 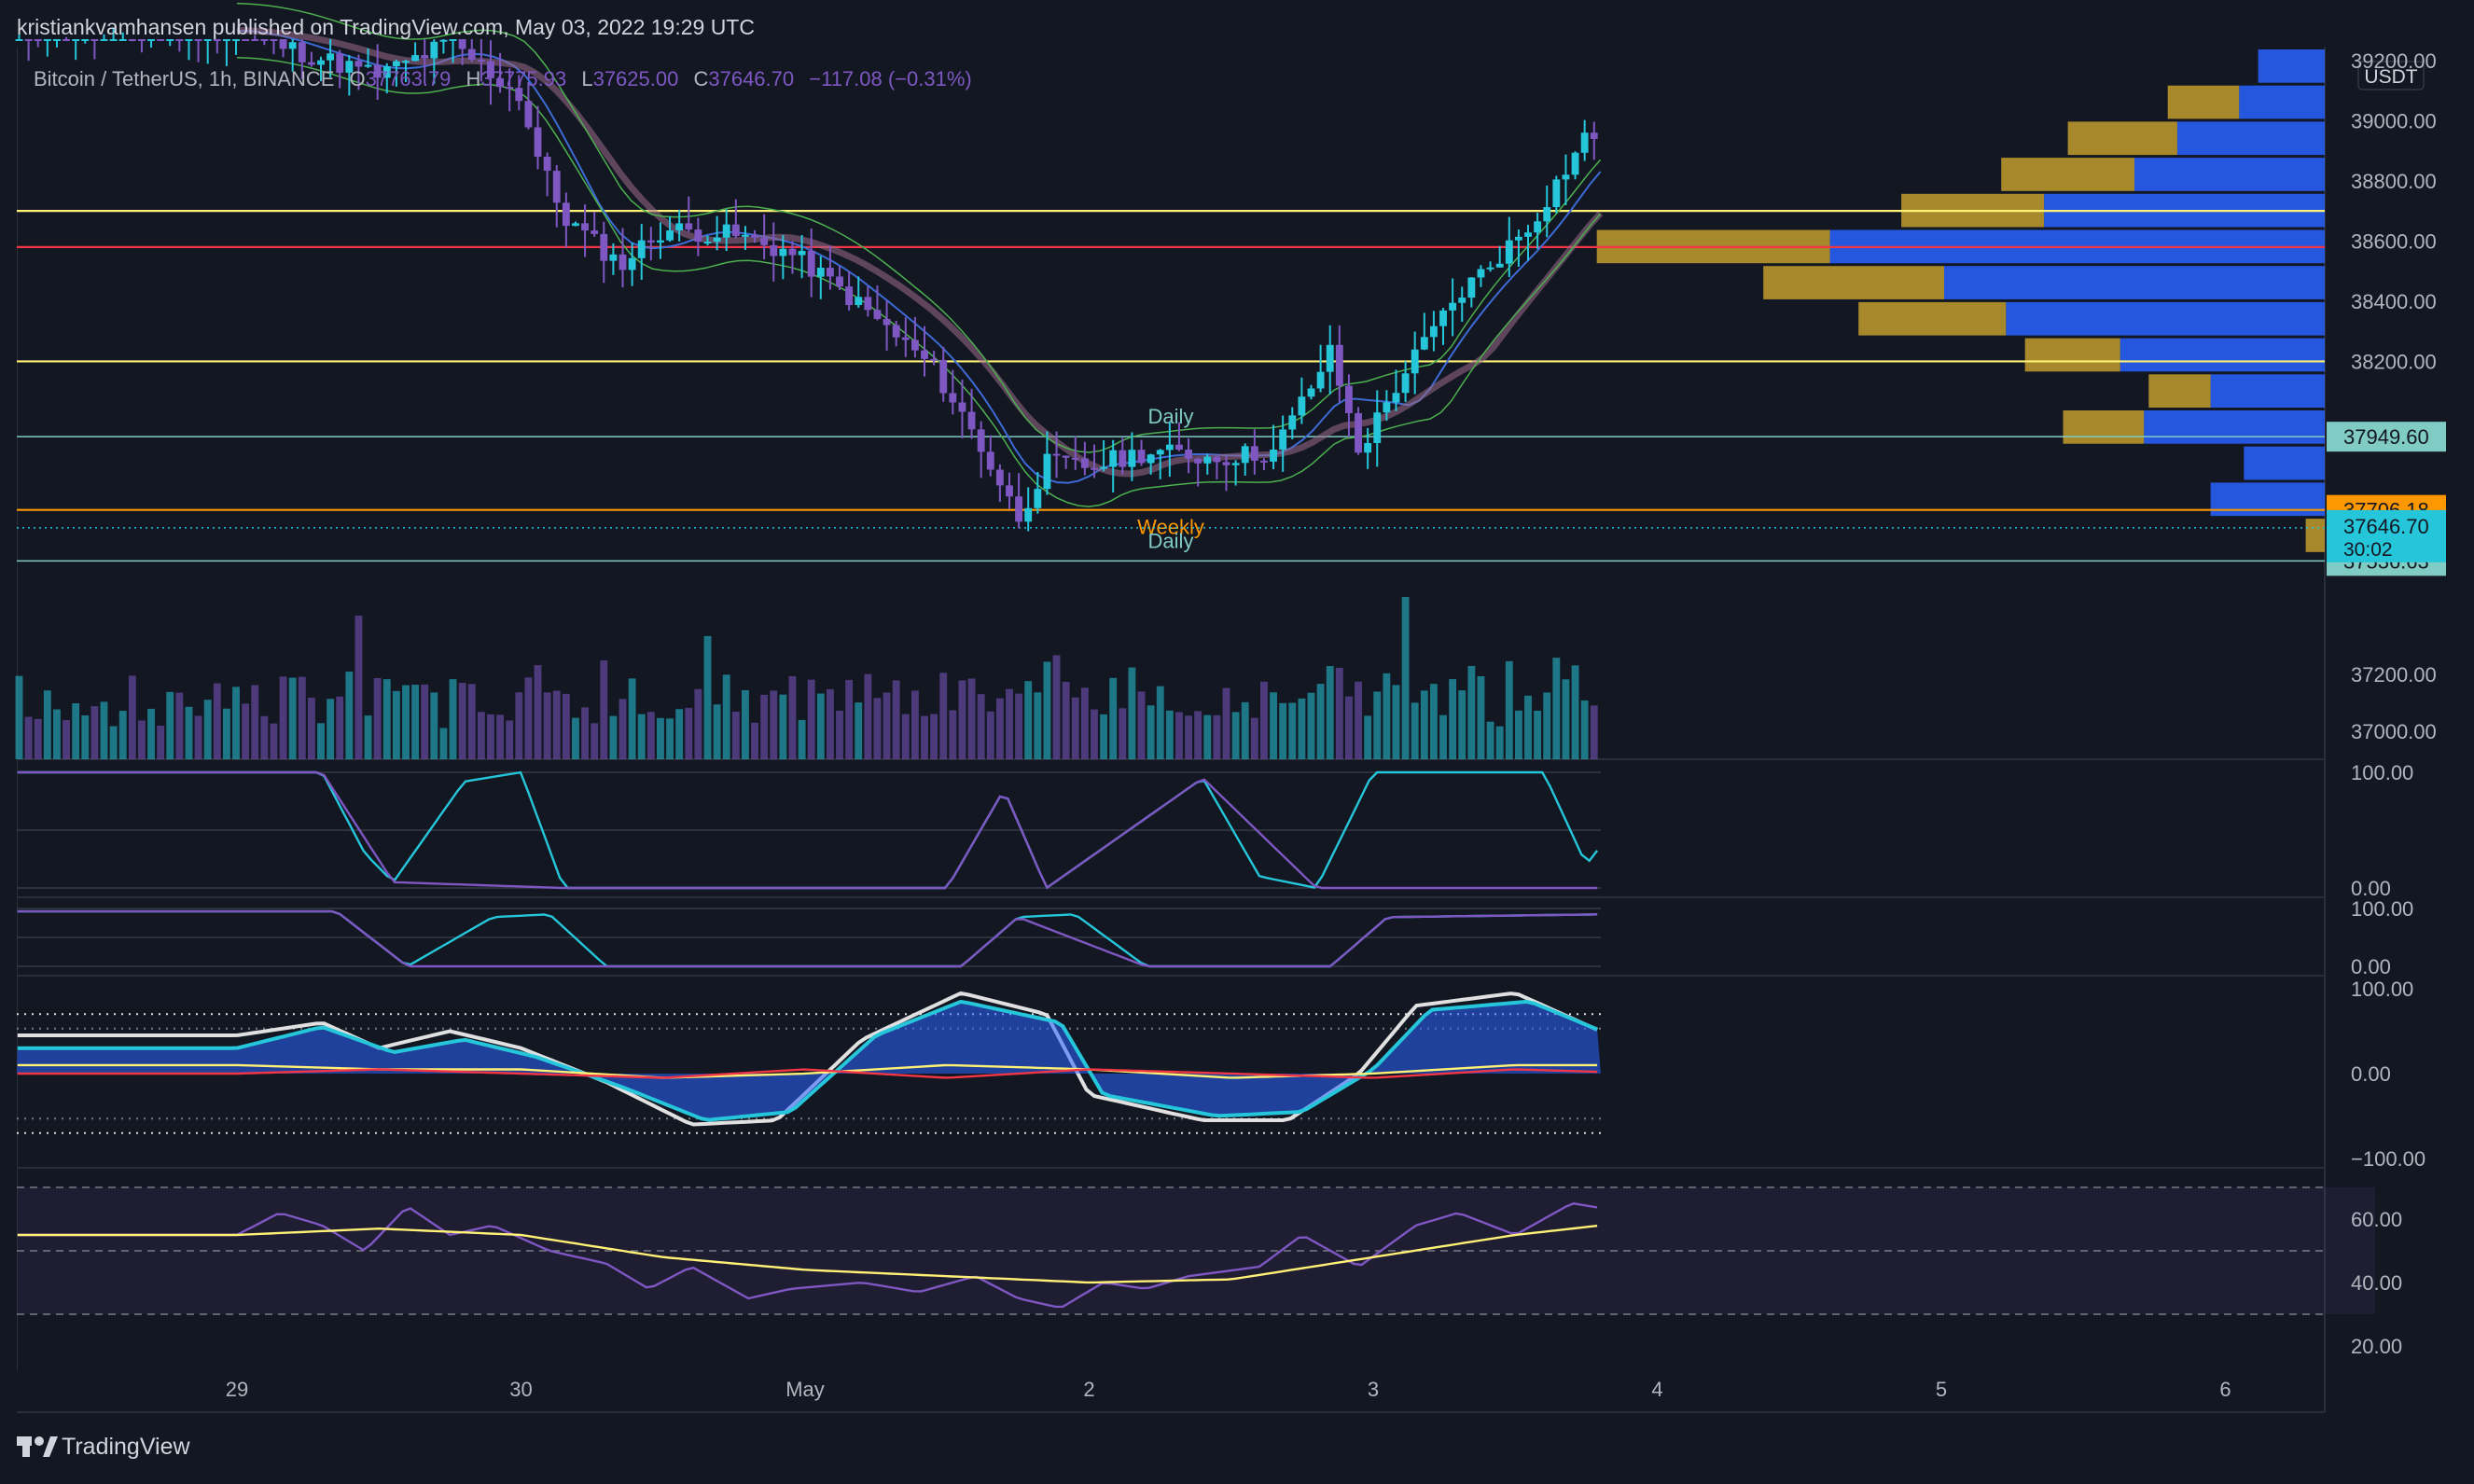 What do you see at coordinates (2371, 1074) in the screenshot?
I see `oscillator-tick-label: 0.00` at bounding box center [2371, 1074].